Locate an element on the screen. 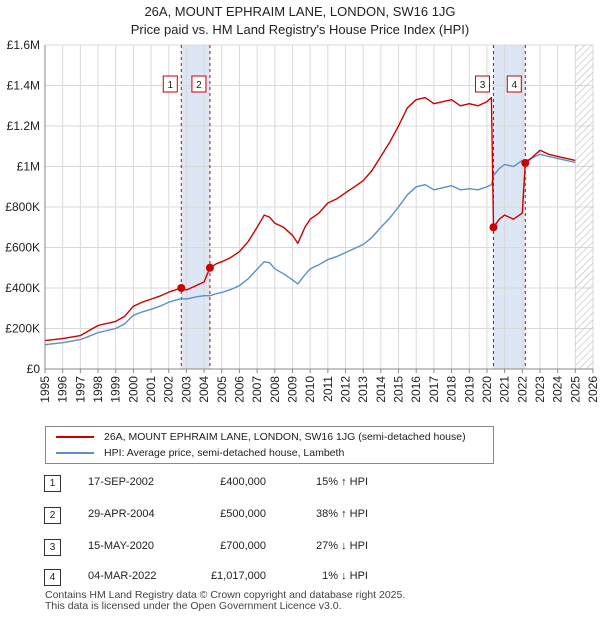  transaction-hpi-diff: 27% ↓ HPI is located at coordinates (342, 546).